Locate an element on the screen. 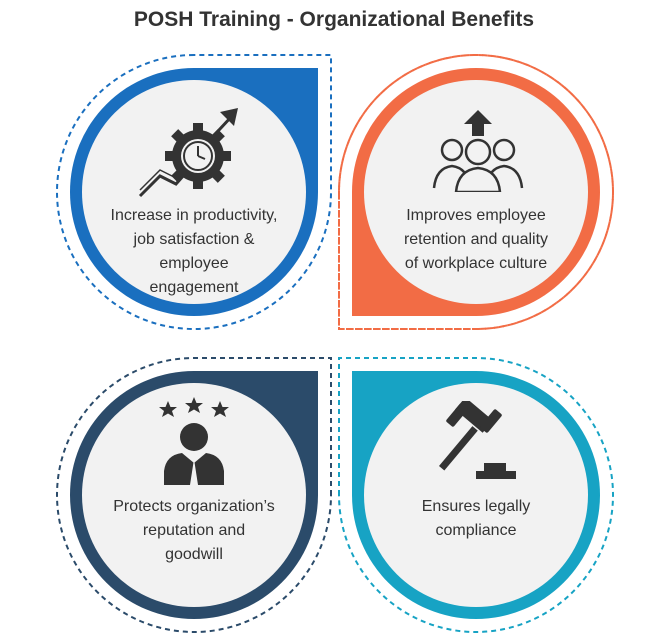 This screenshot has width=668, height=635. gear-clock-growth-icon is located at coordinates (188, 153).